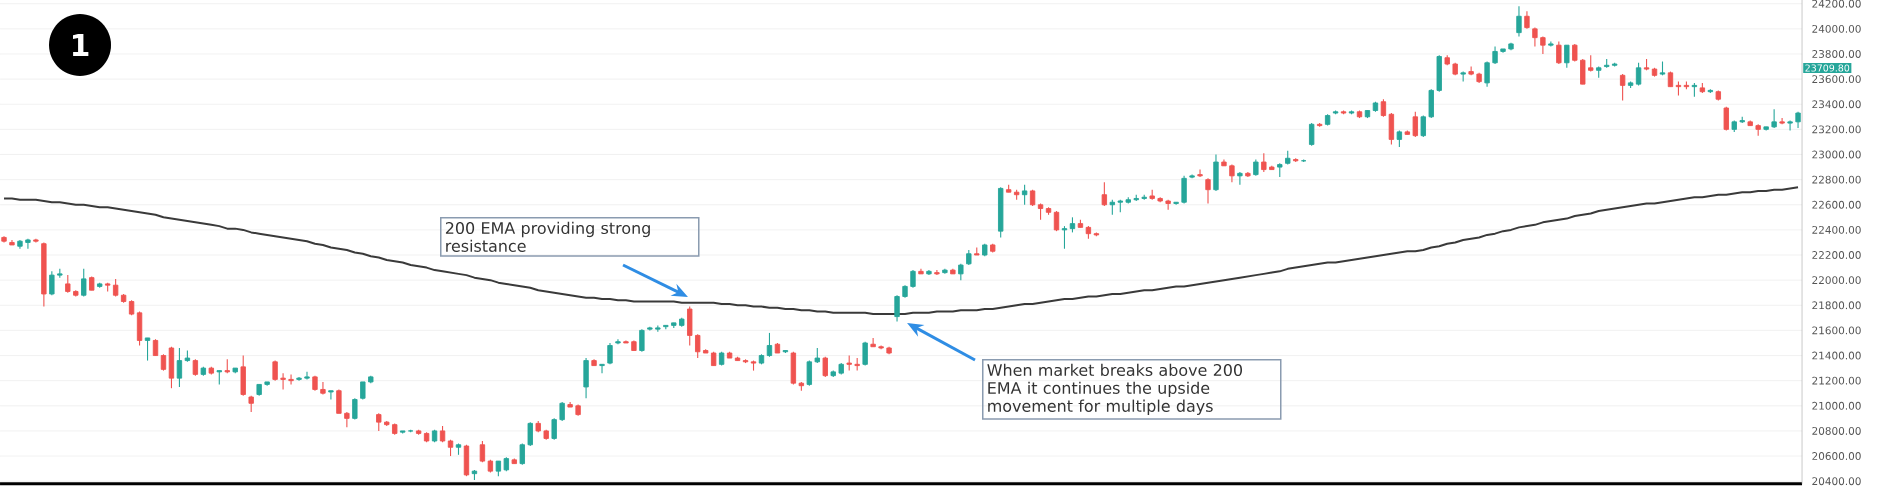 The image size is (1878, 490). What do you see at coordinates (1836, 280) in the screenshot?
I see `y-tick-label: 22000.00` at bounding box center [1836, 280].